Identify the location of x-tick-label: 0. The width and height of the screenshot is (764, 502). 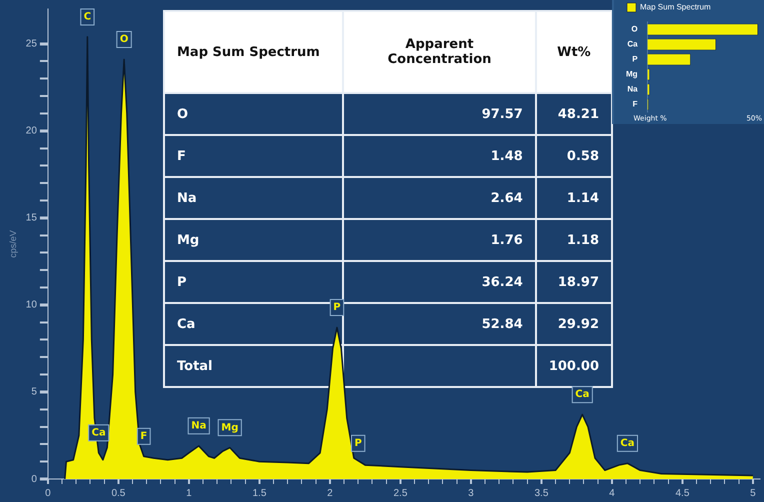
(48, 493).